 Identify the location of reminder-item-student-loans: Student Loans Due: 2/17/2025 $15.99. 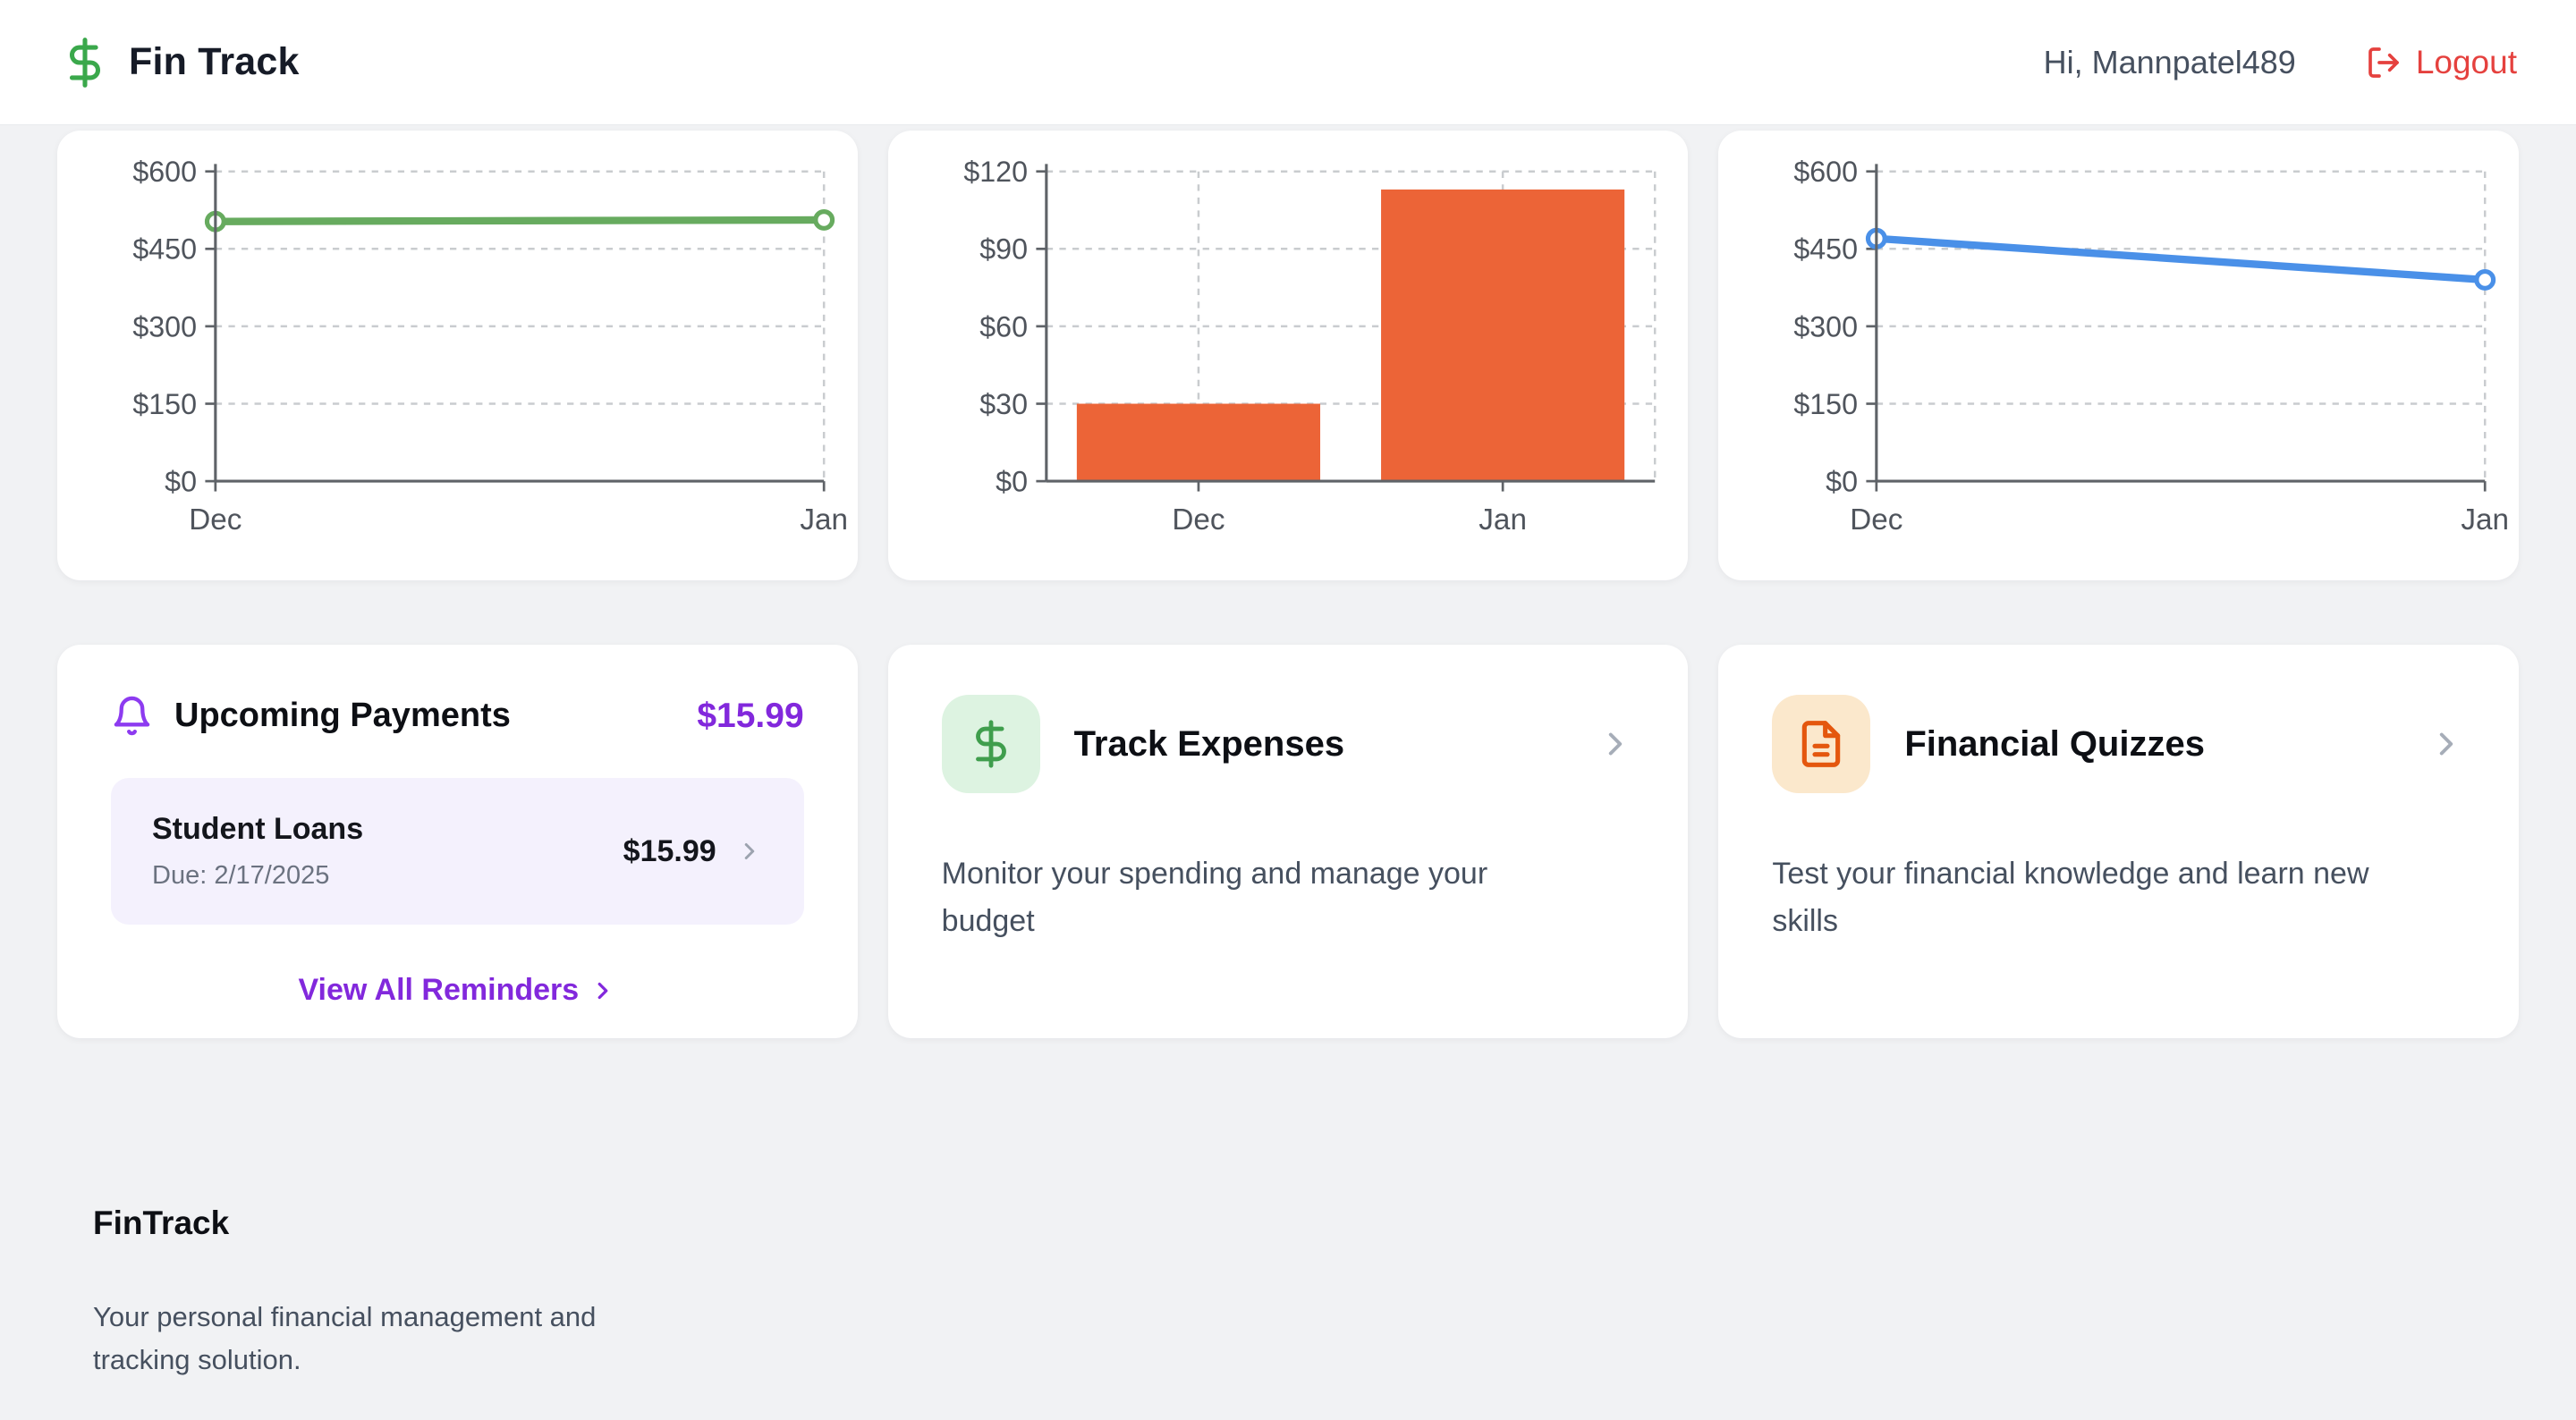
(457, 851).